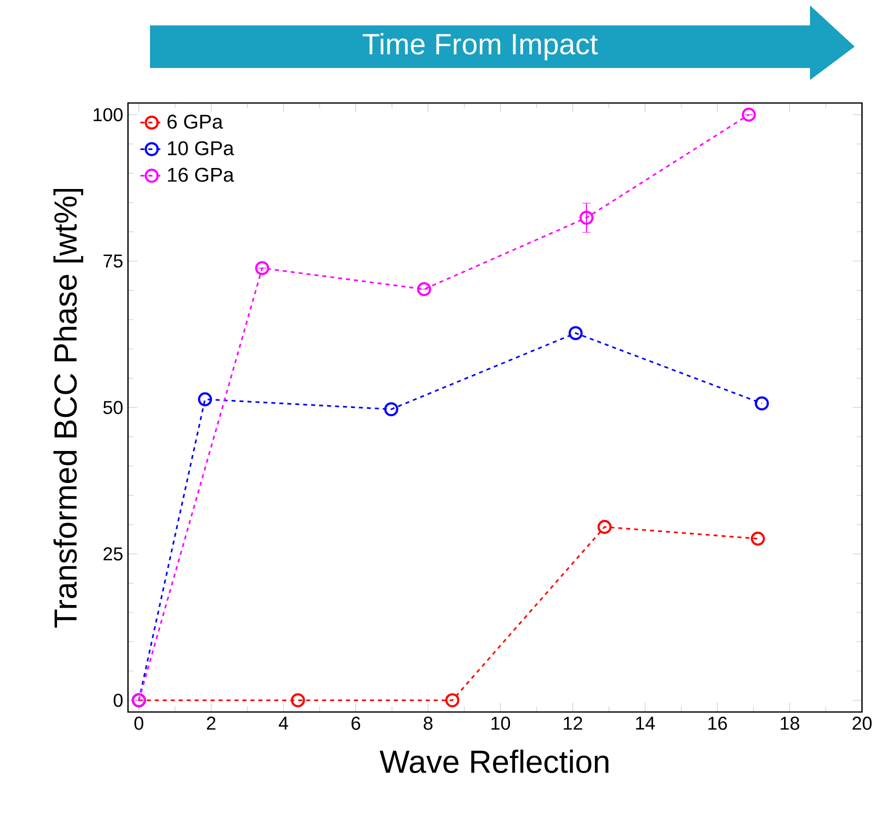  I want to click on y-tick-label: 100, so click(108, 115).